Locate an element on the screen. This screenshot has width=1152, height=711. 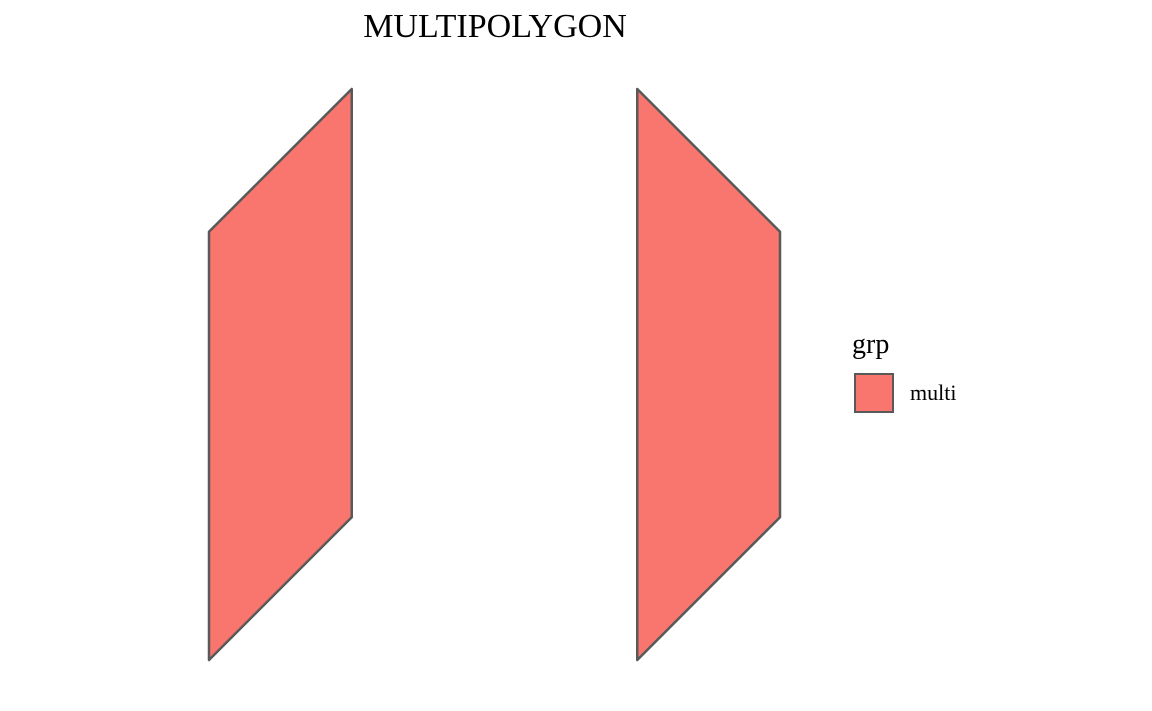
legend-key-swatch is located at coordinates (874, 393).